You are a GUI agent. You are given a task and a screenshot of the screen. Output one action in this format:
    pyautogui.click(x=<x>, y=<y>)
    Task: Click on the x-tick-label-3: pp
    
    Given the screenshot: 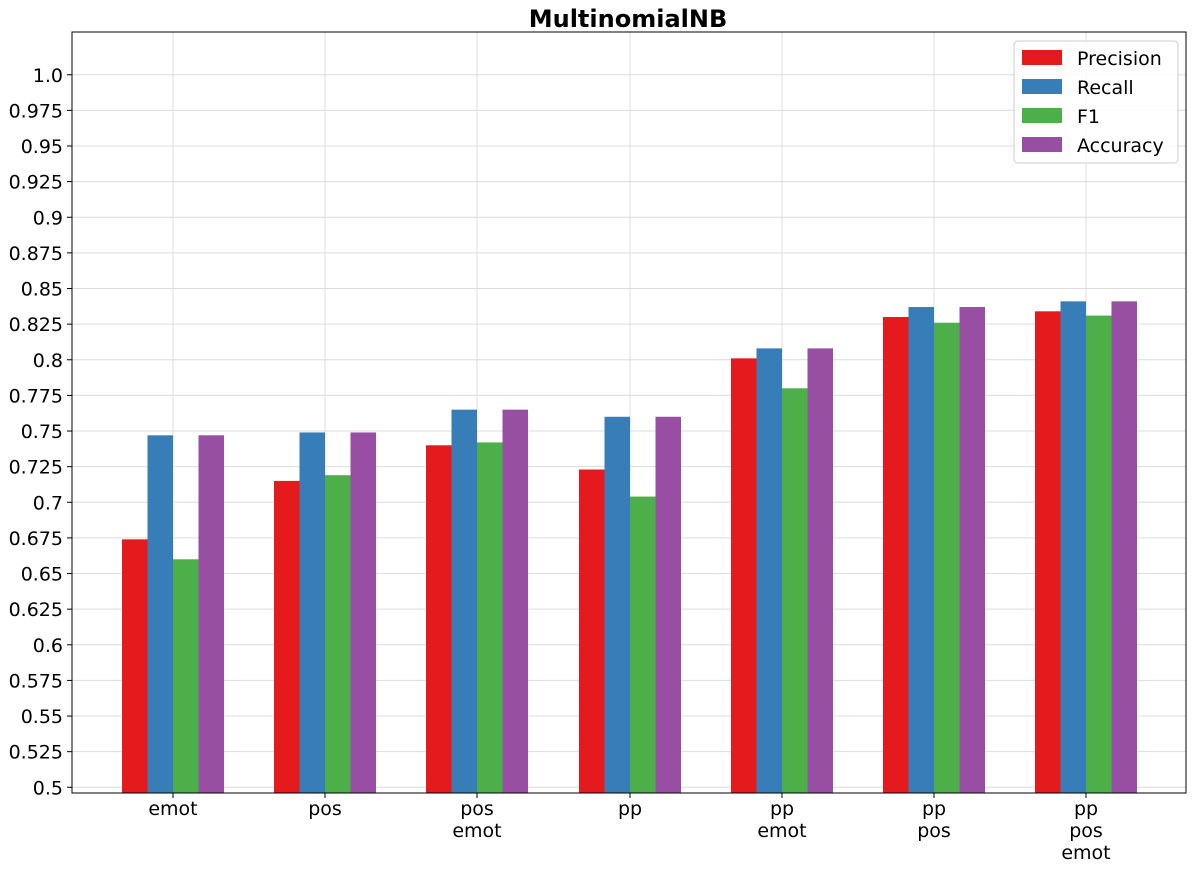 What is the action you would take?
    pyautogui.click(x=630, y=809)
    